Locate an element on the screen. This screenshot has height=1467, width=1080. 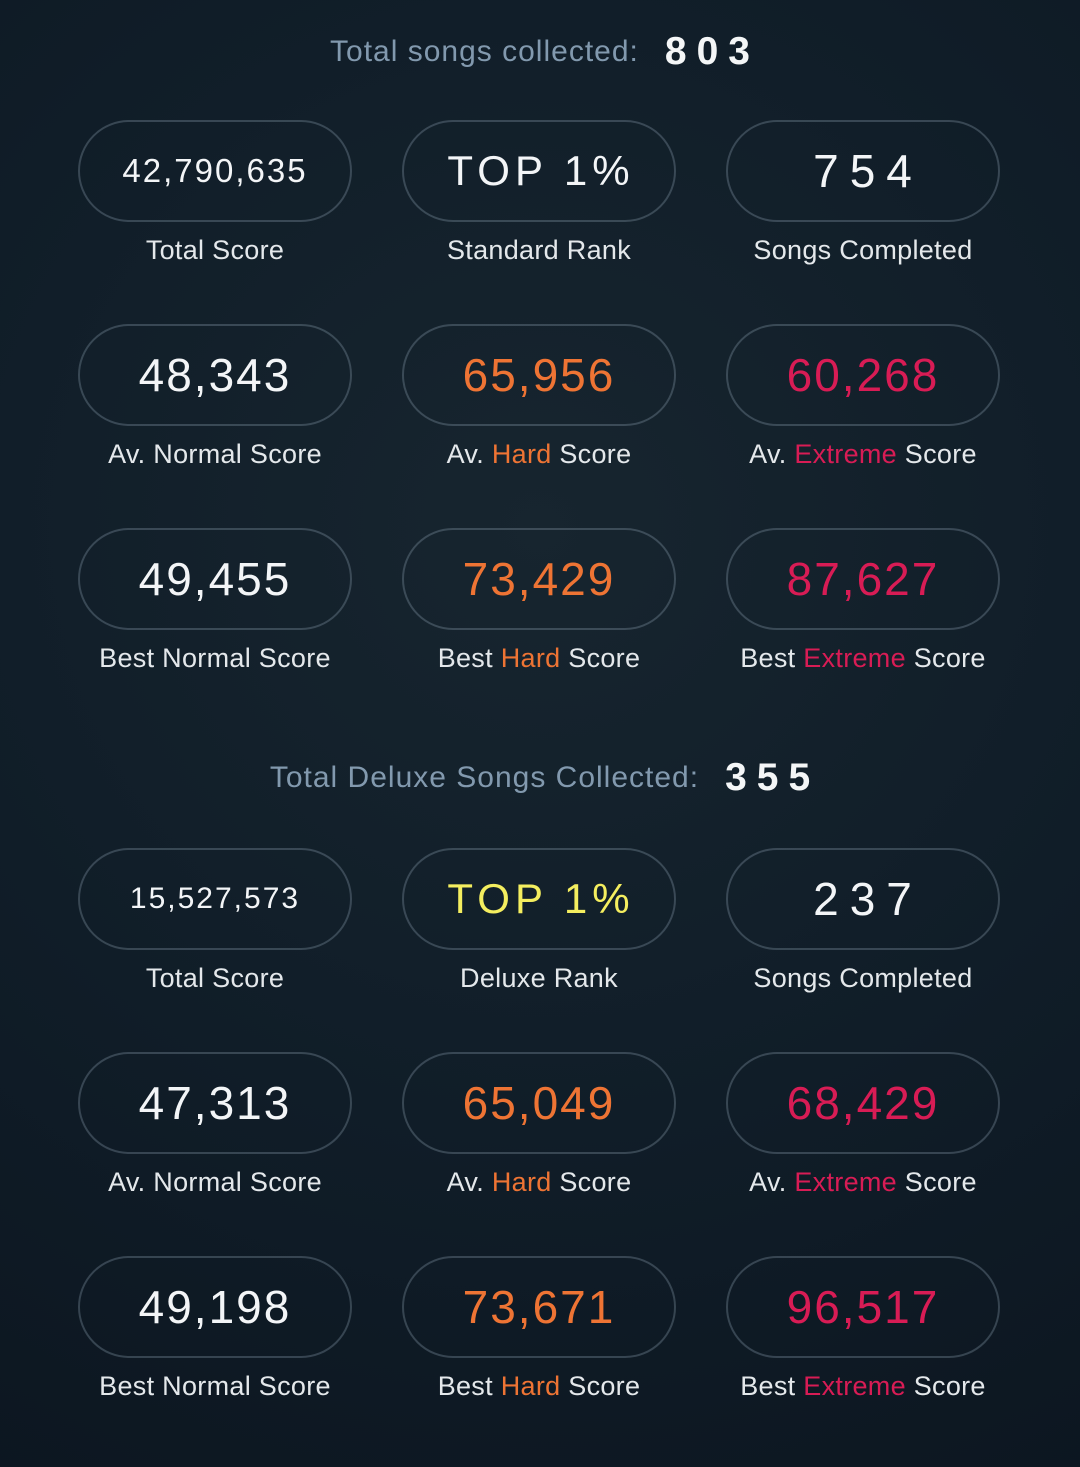
stat-deluxe-best-hard-score: 73,671 Best Hard Score is located at coordinates (539, 1329).